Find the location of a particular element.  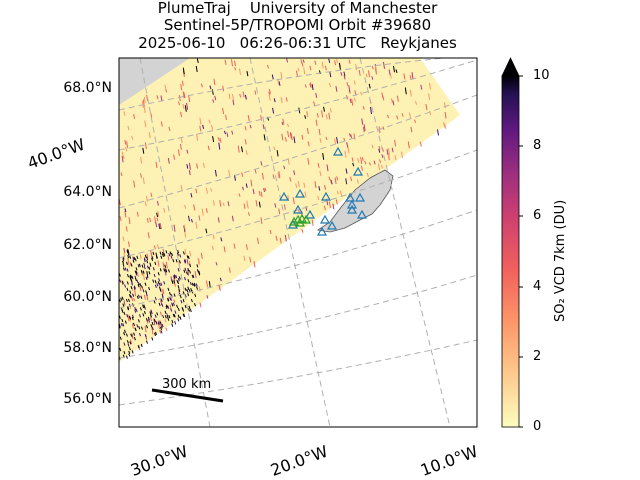

colorbar-tick-8: 8 is located at coordinates (537, 145).